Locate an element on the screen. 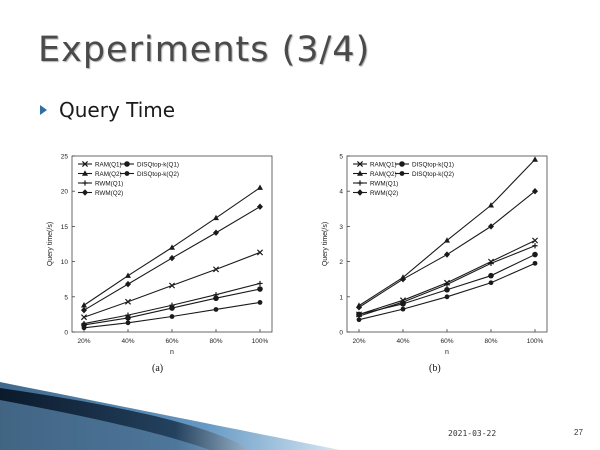 This screenshot has height=450, width=600. plot-area is located at coordinates (447, 244).